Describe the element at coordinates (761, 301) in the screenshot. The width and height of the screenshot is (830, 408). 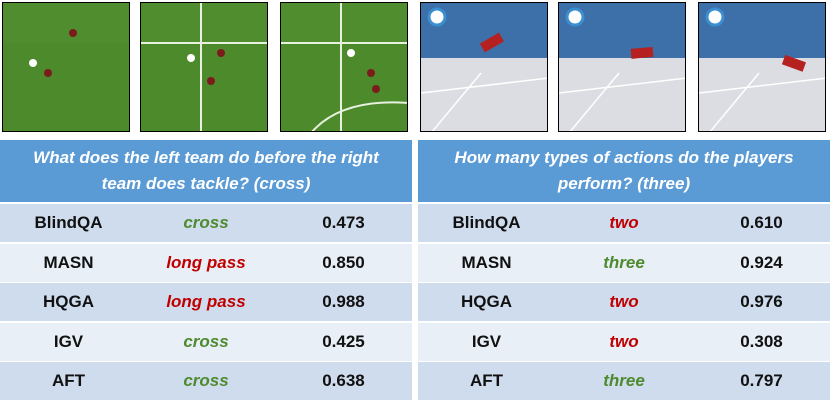
I see `score: 0.976` at that location.